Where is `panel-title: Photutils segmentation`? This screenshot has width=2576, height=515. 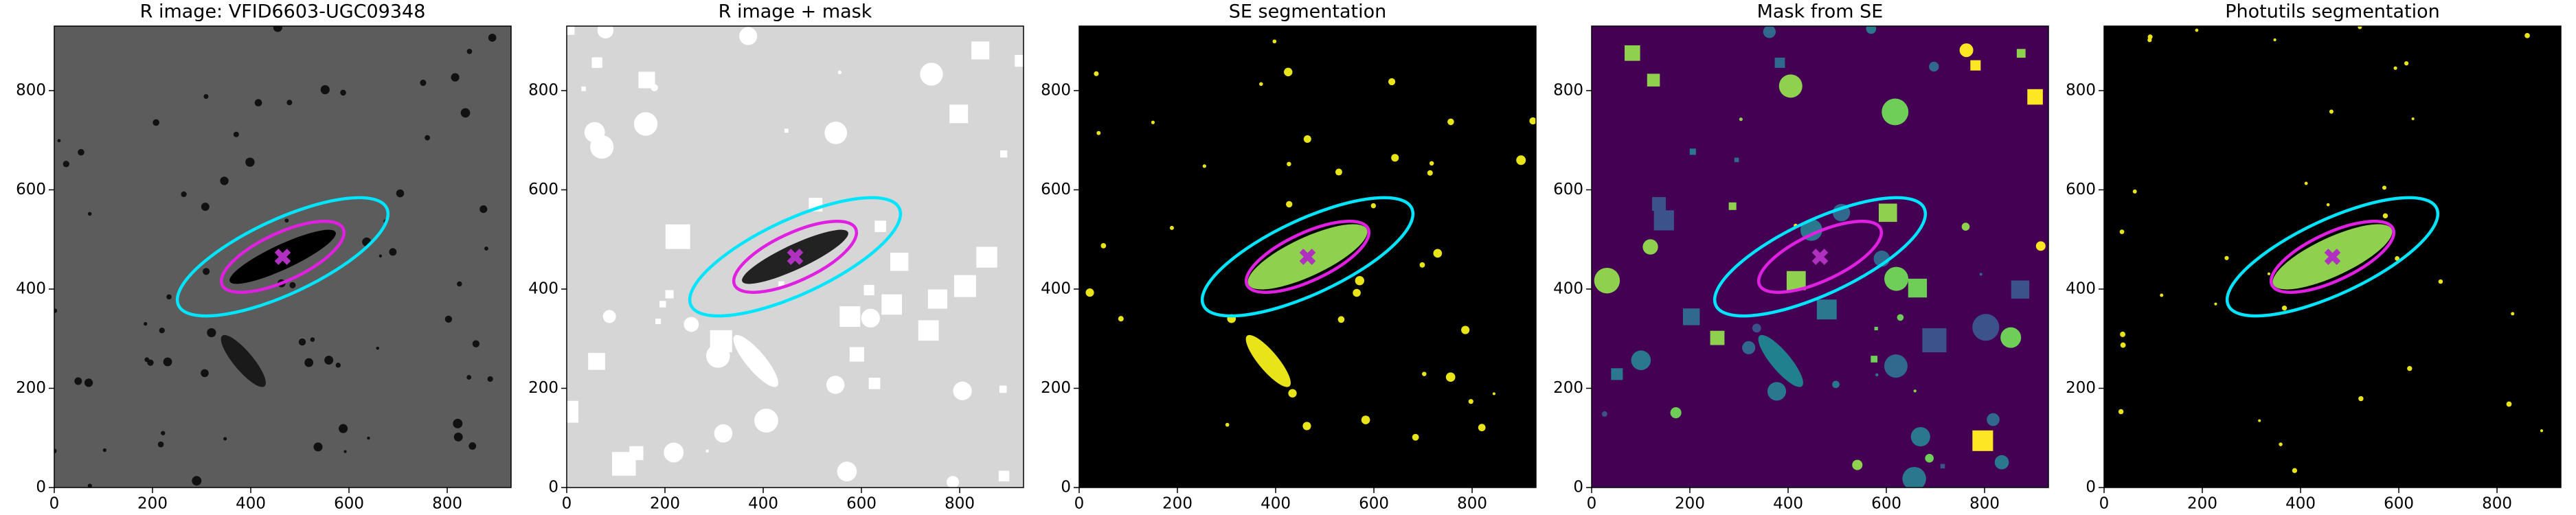 panel-title: Photutils segmentation is located at coordinates (2332, 12).